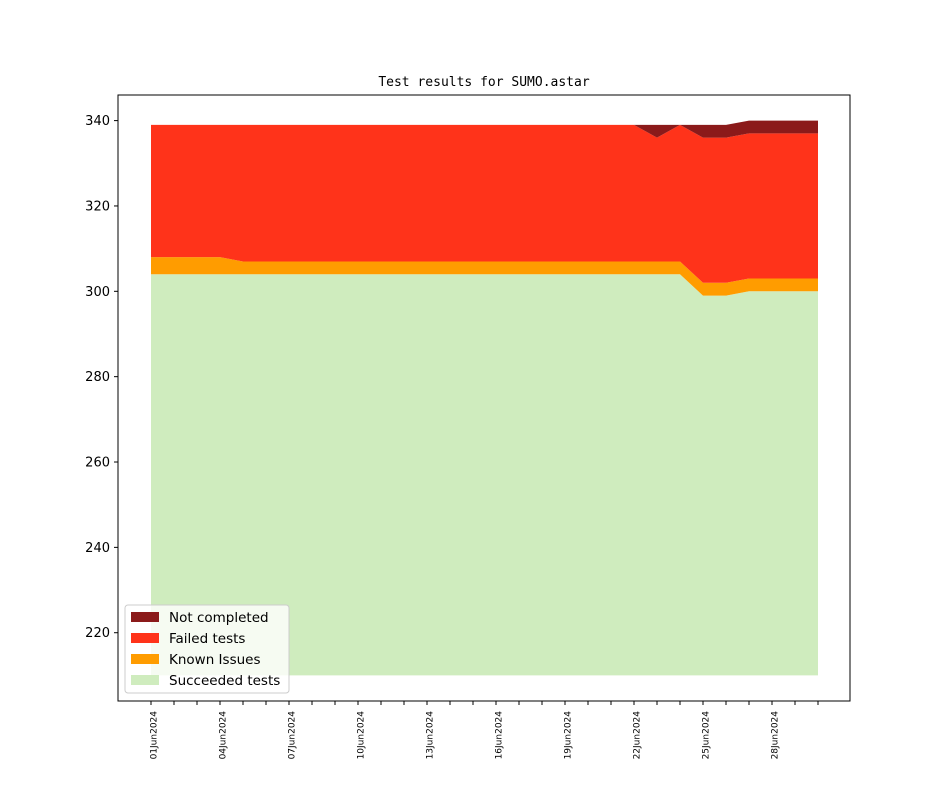  What do you see at coordinates (484, 276) in the screenshot?
I see `area-known-issues` at bounding box center [484, 276].